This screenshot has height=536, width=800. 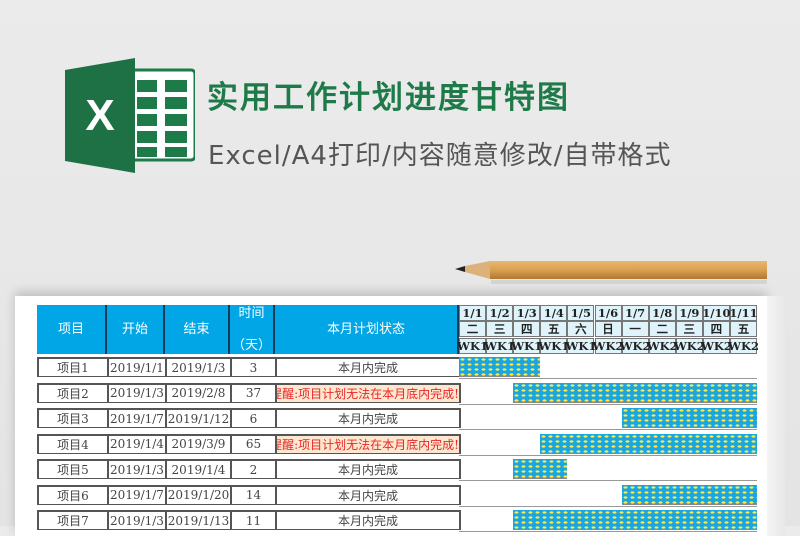 I want to click on page-title: 实用工作计划进度甘特图, so click(x=388, y=98).